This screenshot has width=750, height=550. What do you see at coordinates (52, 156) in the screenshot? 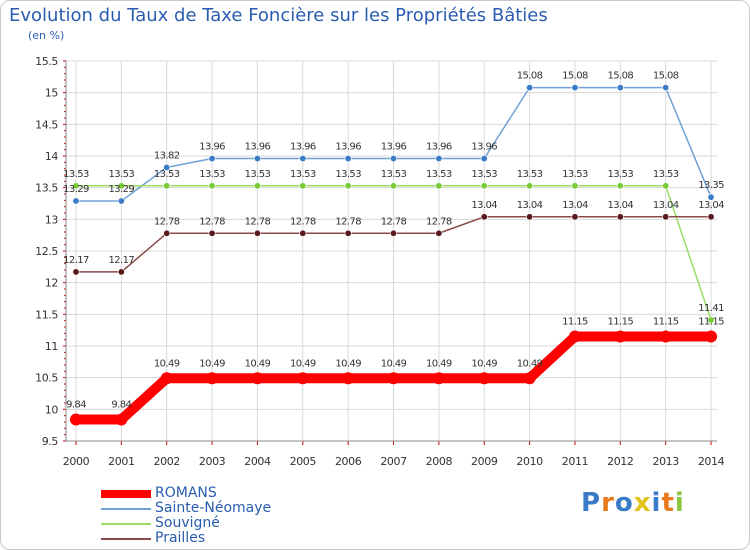
I see `y-tick-label: 14` at bounding box center [52, 156].